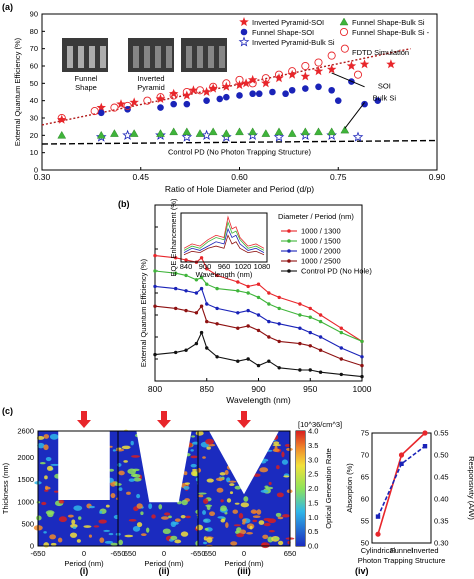  Describe the element at coordinates (401, 455) in the screenshot. I see `absorption-point` at that location.